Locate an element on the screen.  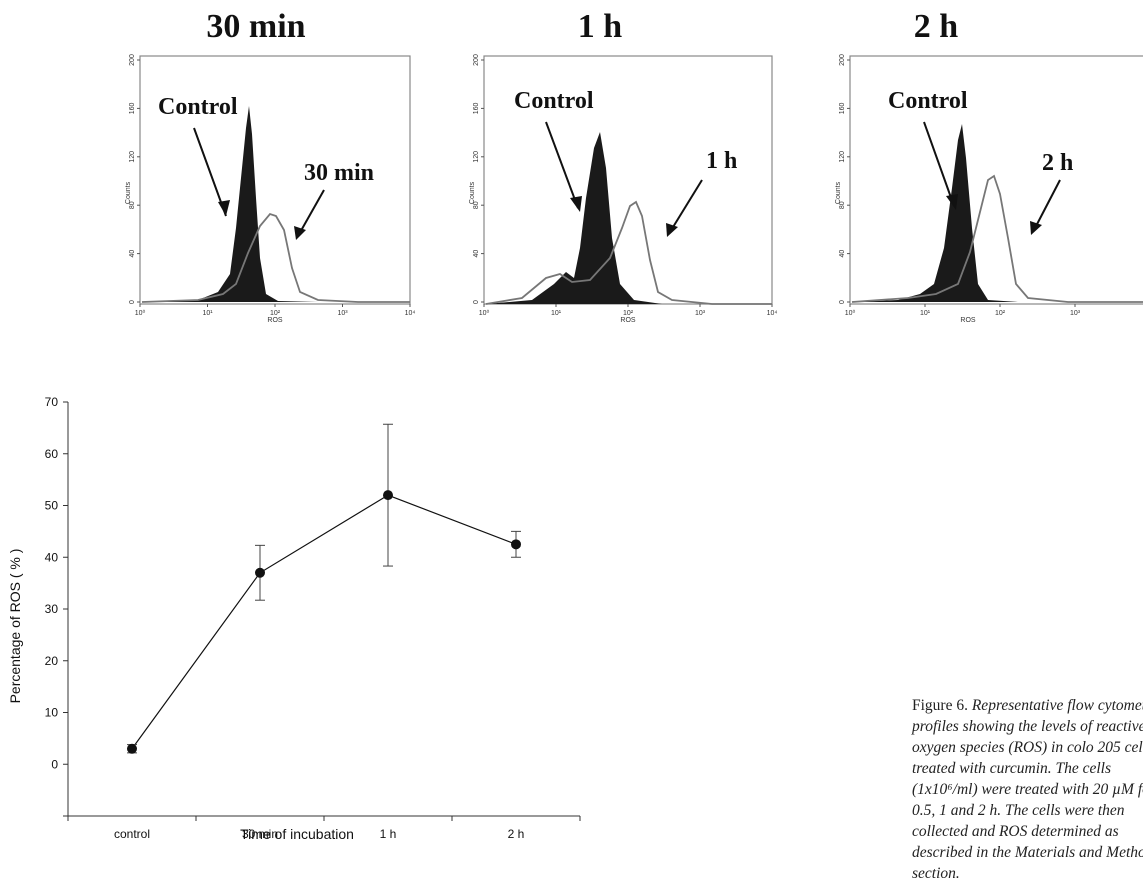
line-chart-ytick-label: 0 is located at coordinates (54, 764).